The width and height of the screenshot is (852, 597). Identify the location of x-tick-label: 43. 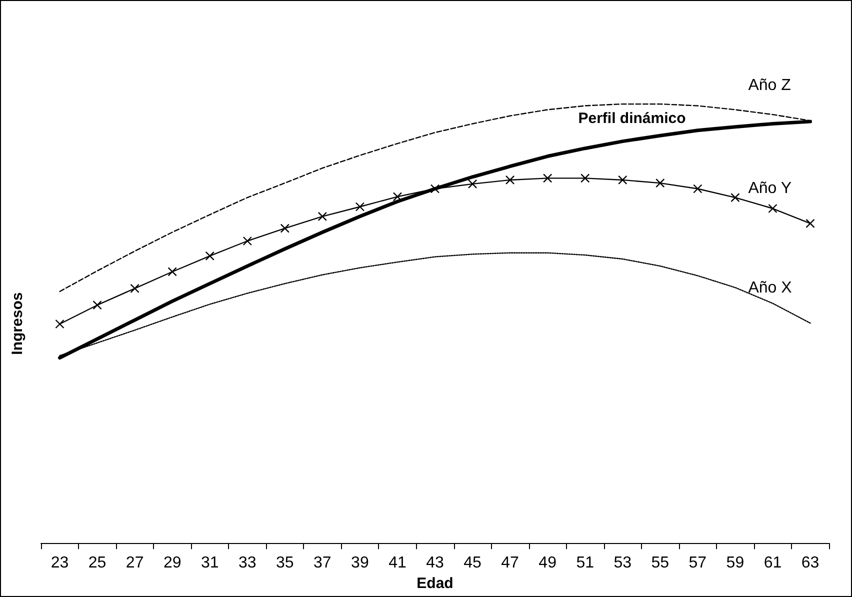
(435, 563).